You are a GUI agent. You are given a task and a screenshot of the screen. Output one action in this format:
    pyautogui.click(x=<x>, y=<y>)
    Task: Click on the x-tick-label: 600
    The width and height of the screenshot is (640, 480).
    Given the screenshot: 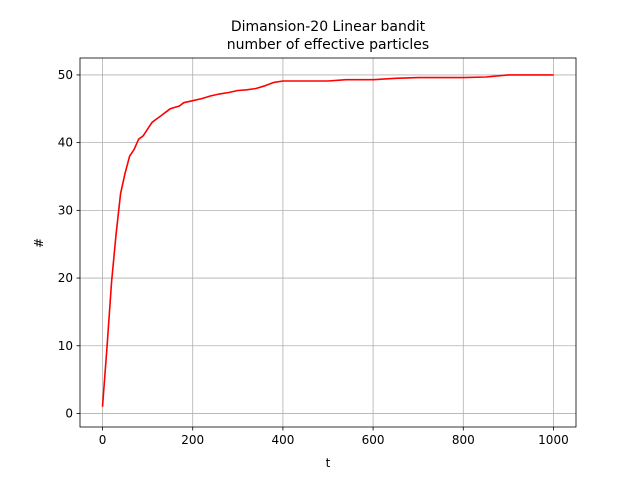 What is the action you would take?
    pyautogui.click(x=373, y=440)
    